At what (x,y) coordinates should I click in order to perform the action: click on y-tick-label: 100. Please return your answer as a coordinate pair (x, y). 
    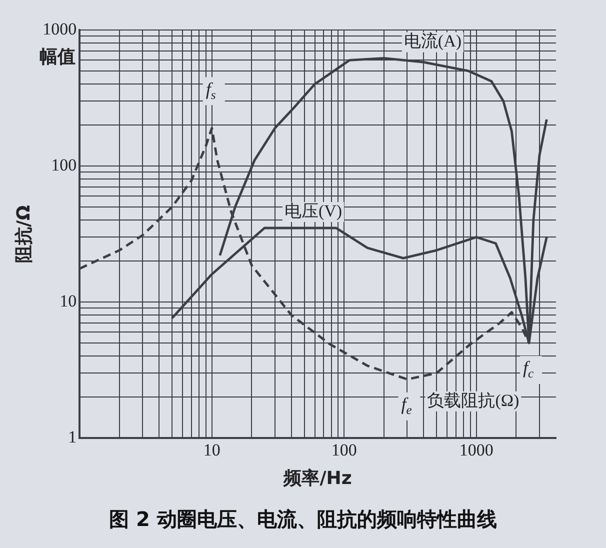
    Looking at the image, I should click on (64, 164).